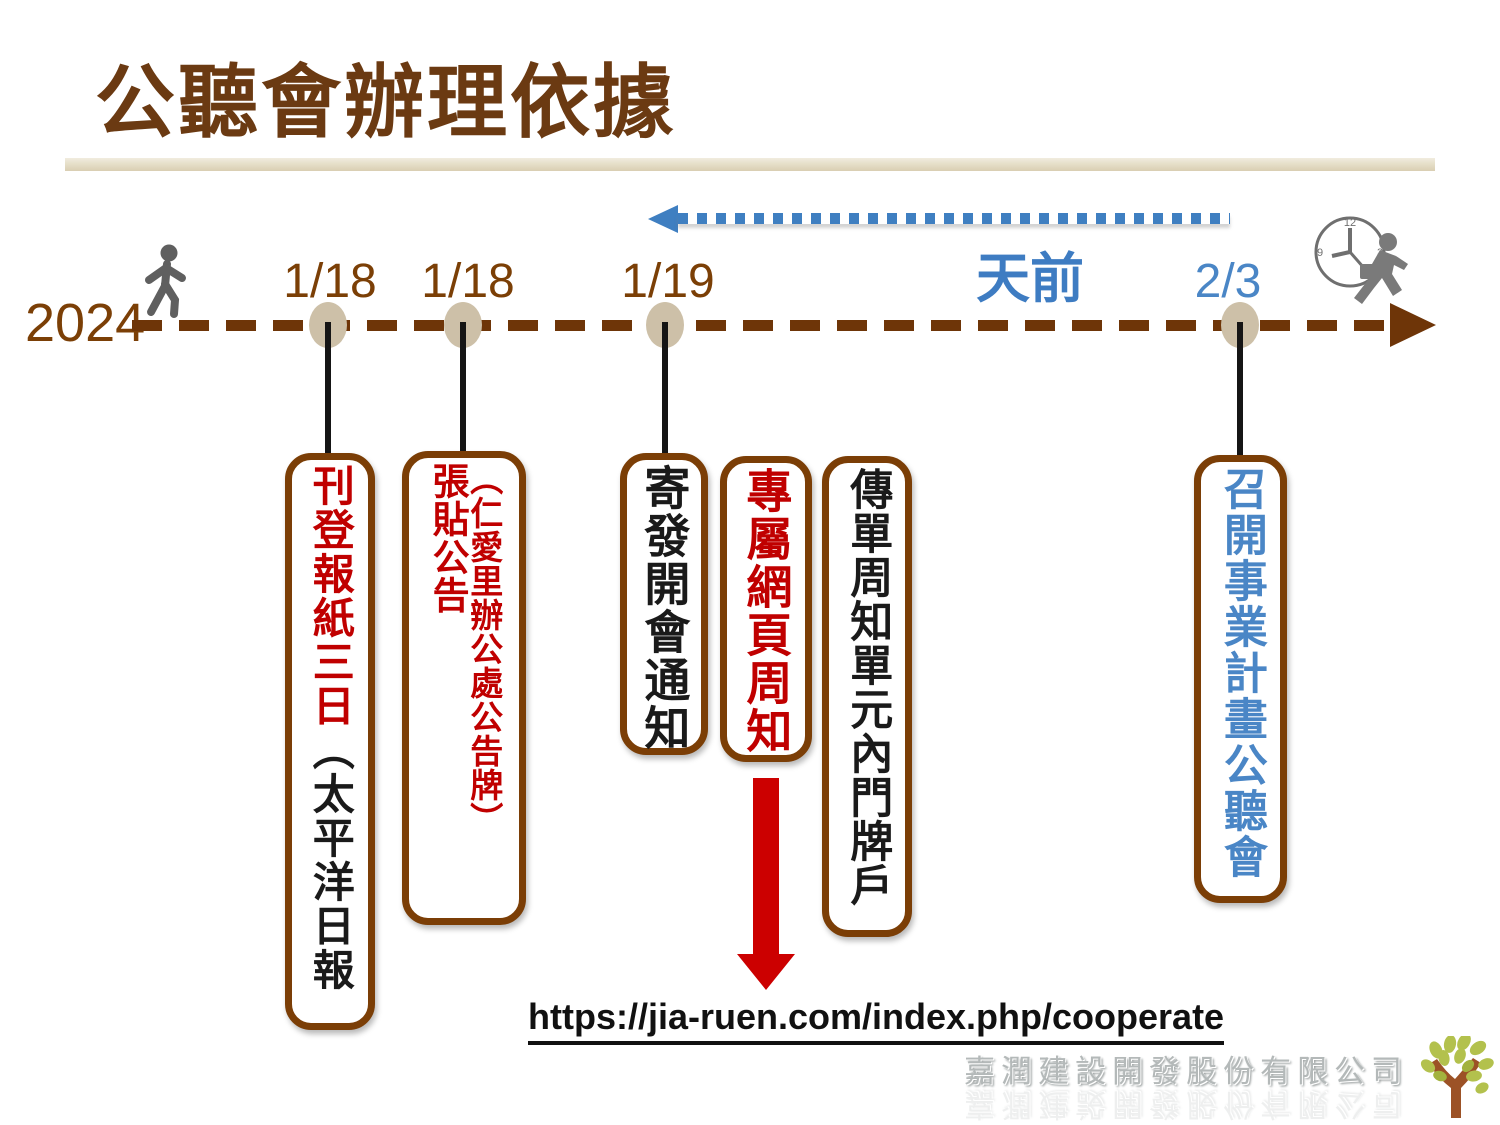 This screenshot has width=1500, height=1125. What do you see at coordinates (668, 281) in the screenshot?
I see `date-label-3: 1/19` at bounding box center [668, 281].